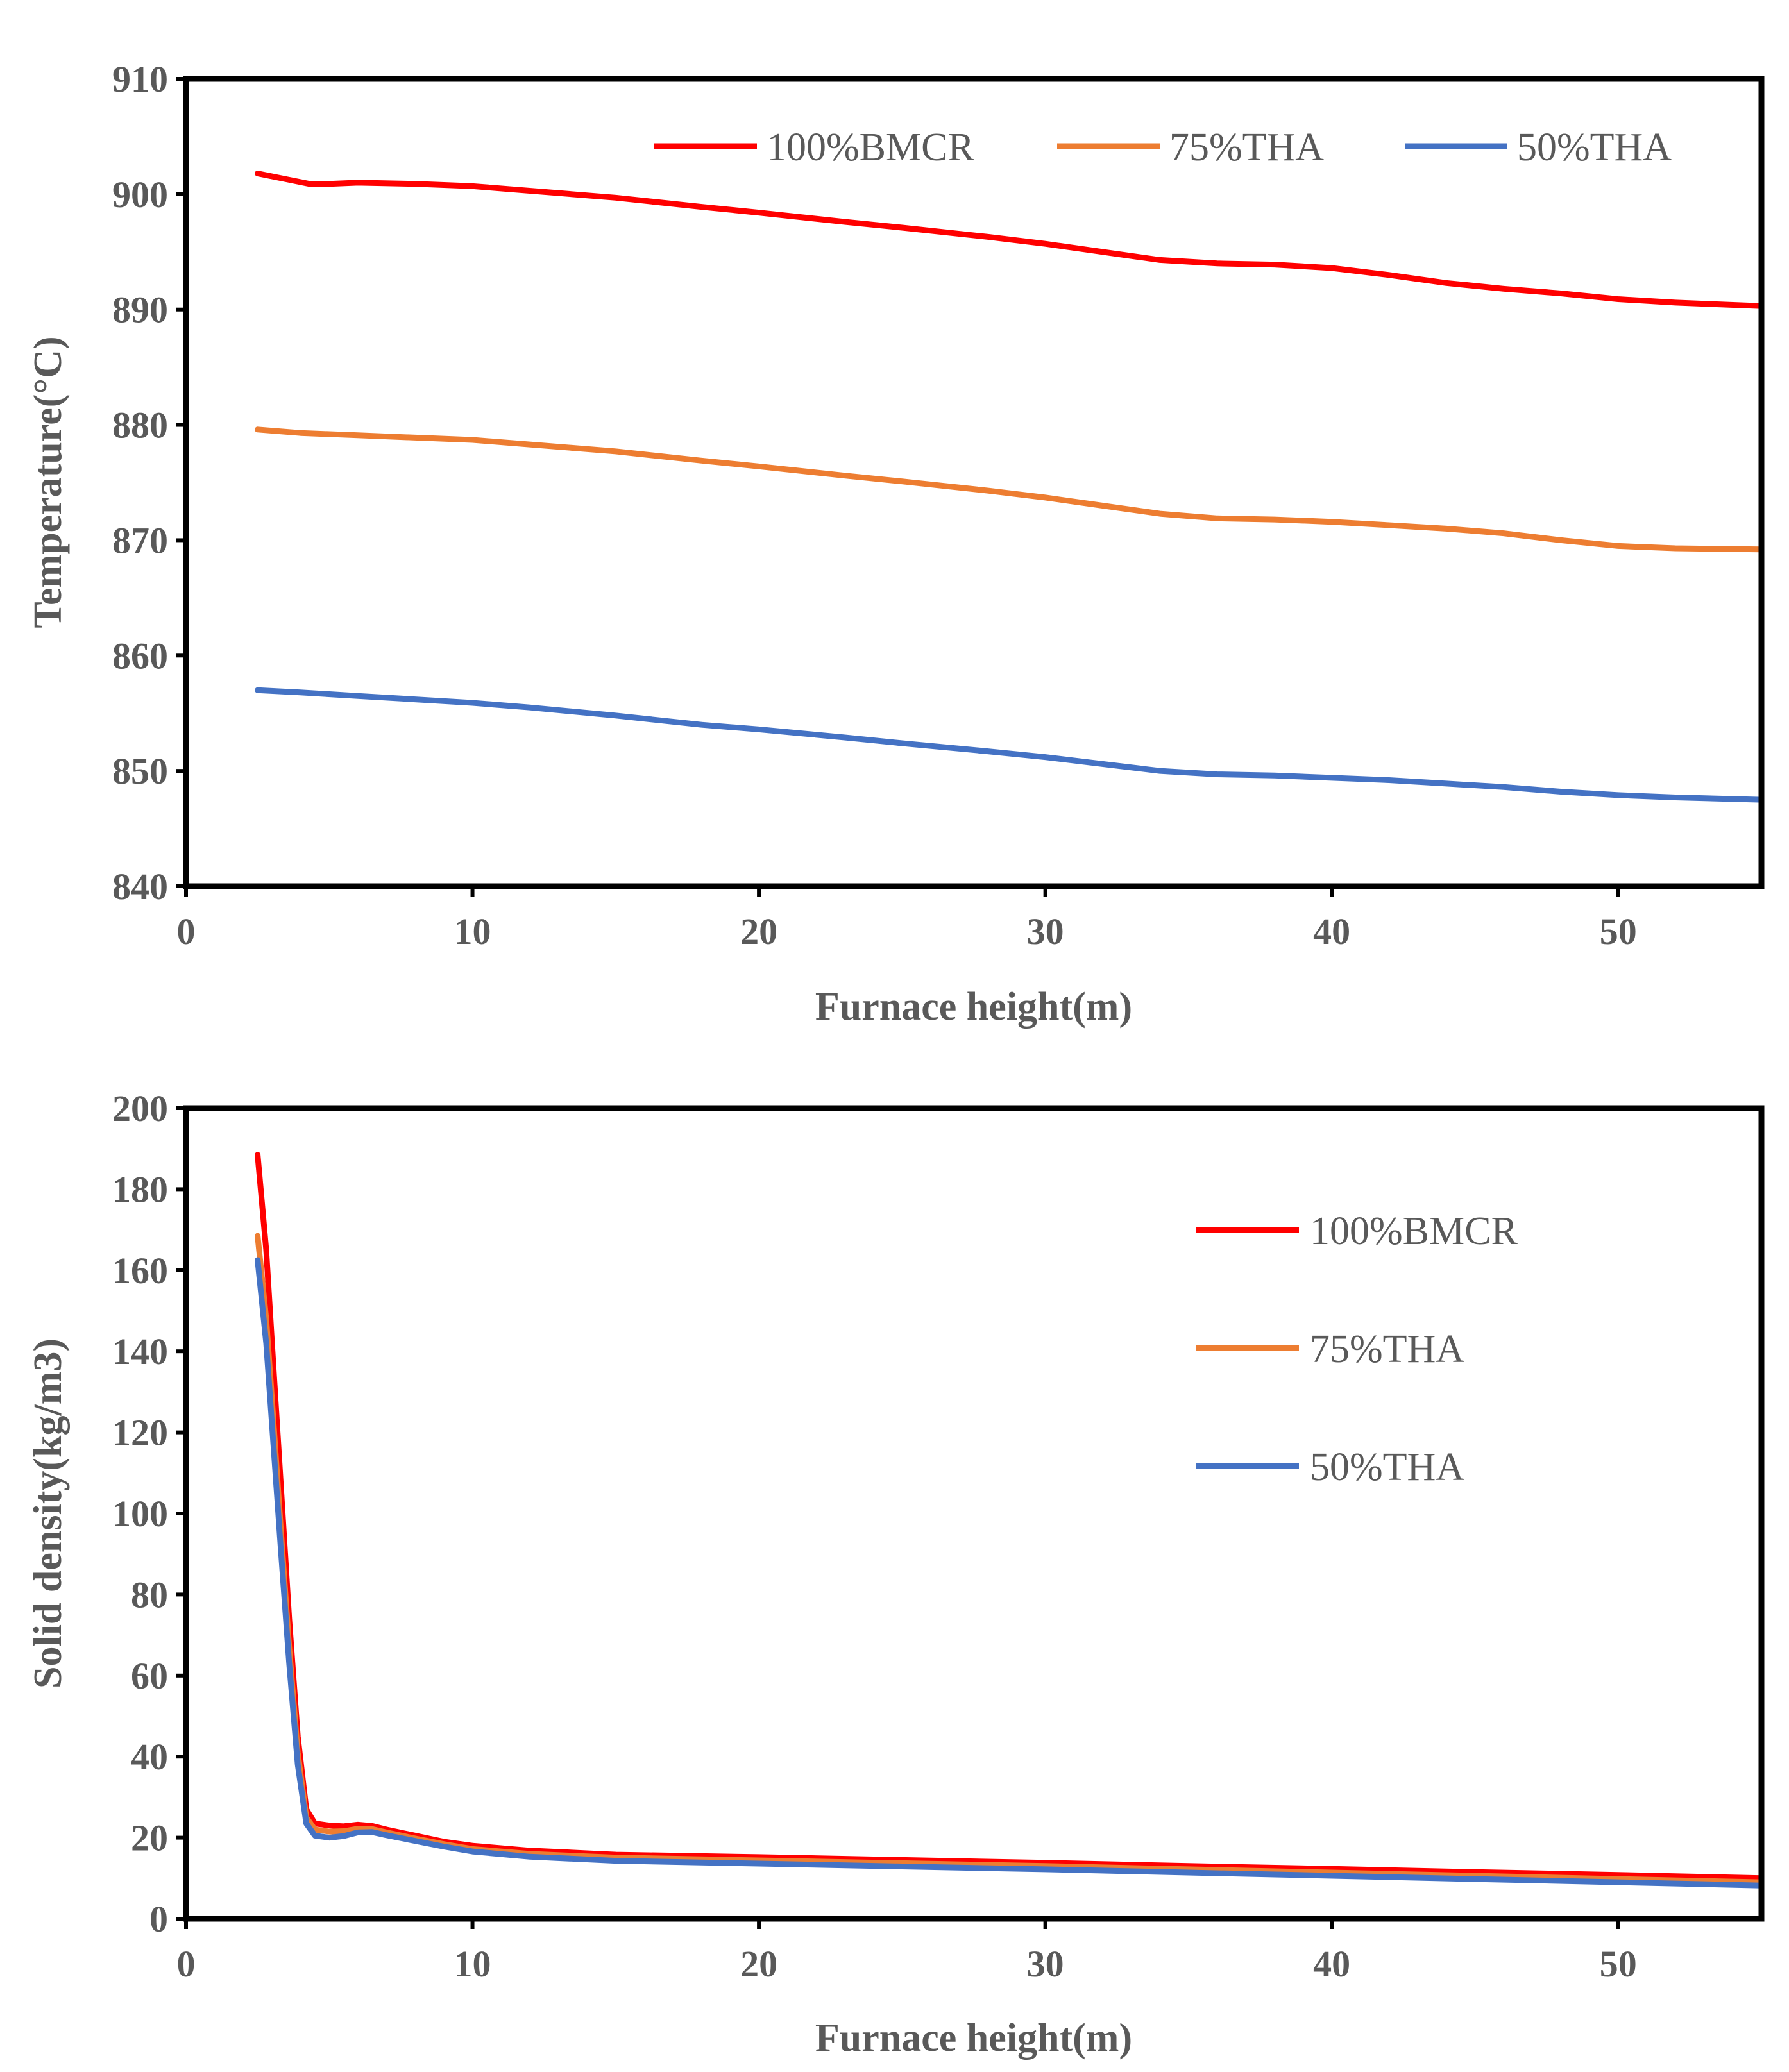 The width and height of the screenshot is (1789, 2072). What do you see at coordinates (187, 1964) in the screenshot?
I see `density-x-tick-label: 0` at bounding box center [187, 1964].